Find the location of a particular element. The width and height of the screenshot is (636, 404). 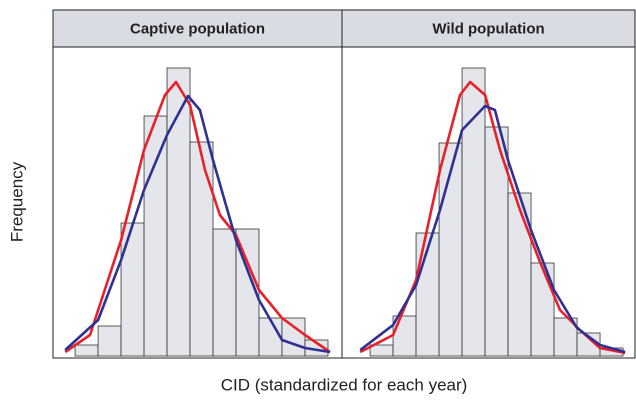

panel-title: Captive population is located at coordinates (197, 28).